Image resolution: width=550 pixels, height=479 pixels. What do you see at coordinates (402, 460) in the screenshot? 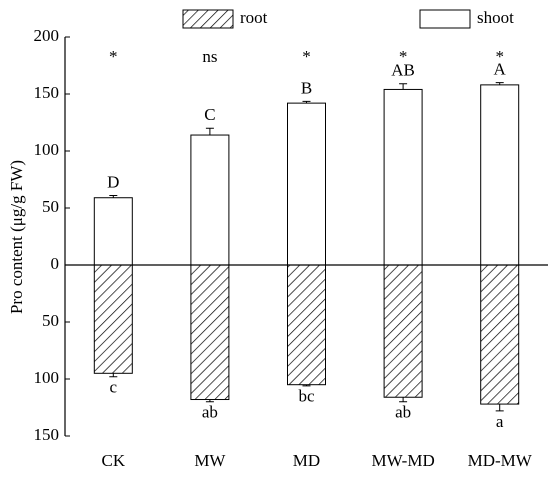
I see `x-tick-label: MW-MD` at bounding box center [402, 460].